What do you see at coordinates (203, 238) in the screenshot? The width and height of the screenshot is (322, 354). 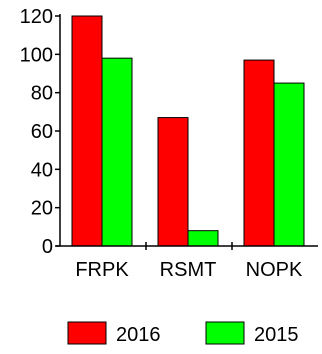 I see `bar-rsmt-2015` at bounding box center [203, 238].